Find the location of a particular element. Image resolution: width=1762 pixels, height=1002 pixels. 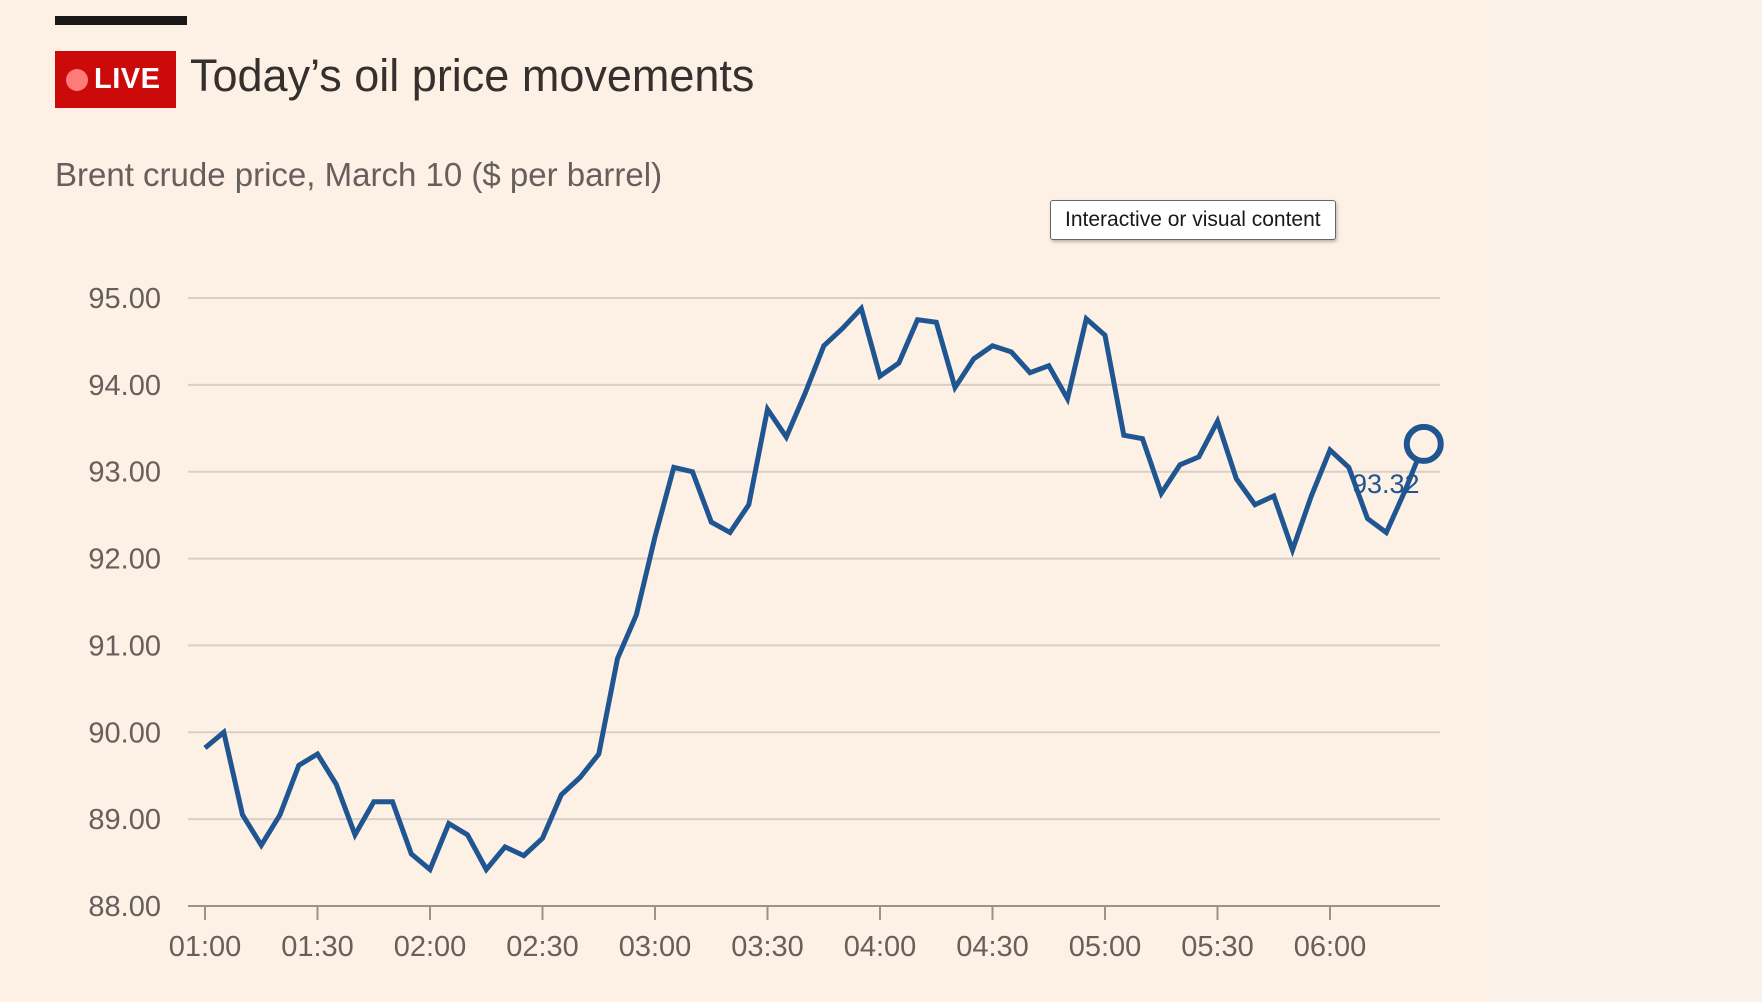

y-tick-label: 95.00 is located at coordinates (124, 299).